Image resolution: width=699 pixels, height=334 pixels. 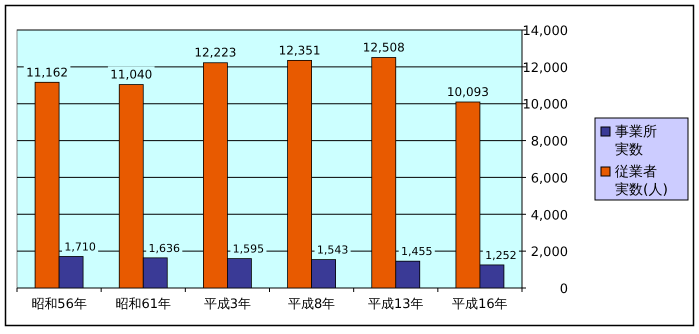 I want to click on y-tick-label: 4,000, so click(x=549, y=216).